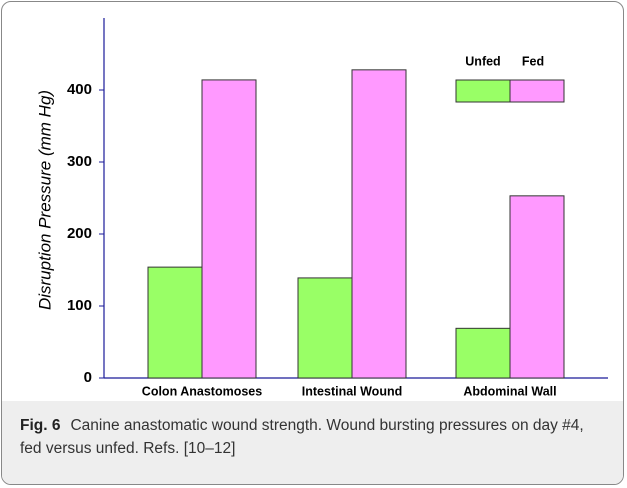 This screenshot has height=488, width=627. What do you see at coordinates (533, 61) in the screenshot?
I see `legend-label: Fed` at bounding box center [533, 61].